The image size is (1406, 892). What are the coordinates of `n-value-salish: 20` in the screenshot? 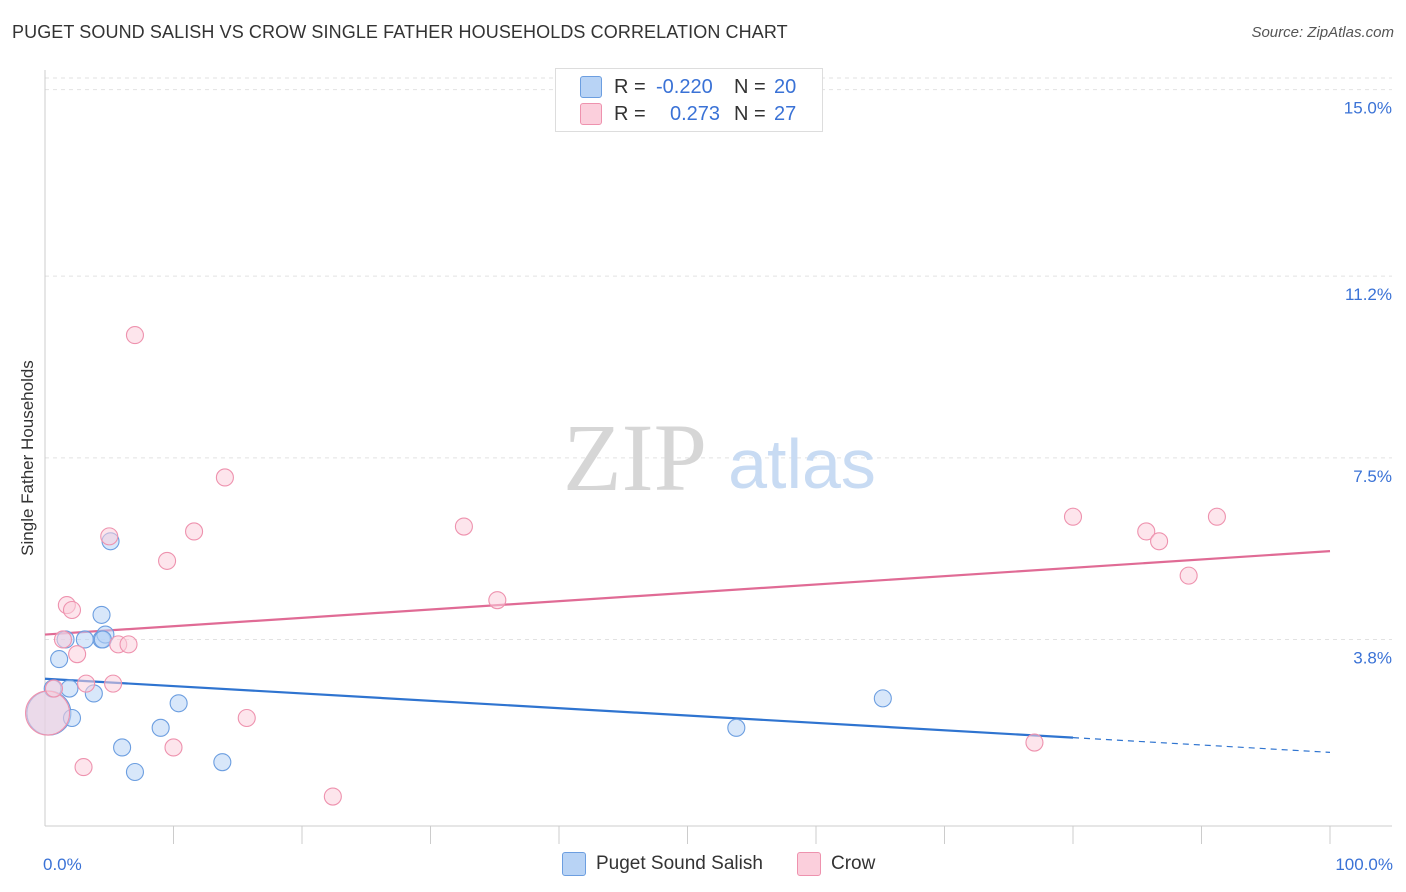 It's located at (785, 86).